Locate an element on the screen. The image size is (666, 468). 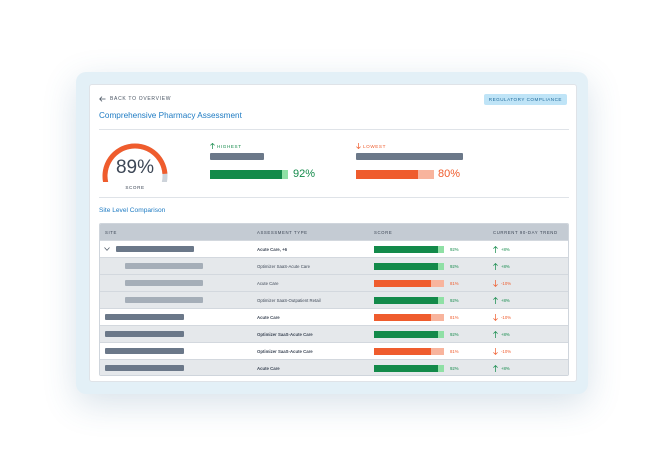
regulatory-compliance-badge: REGULATORY COMPLIANCE is located at coordinates (525, 99).